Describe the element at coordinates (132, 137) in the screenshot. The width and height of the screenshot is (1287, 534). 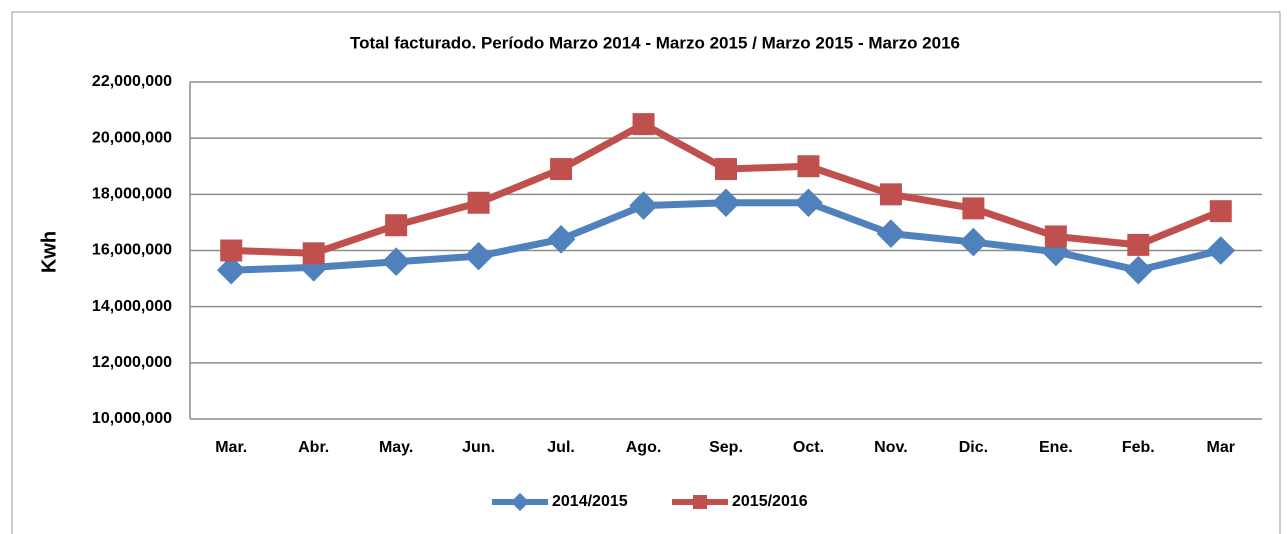
I see `y-tick-label: 20,000,000` at that location.